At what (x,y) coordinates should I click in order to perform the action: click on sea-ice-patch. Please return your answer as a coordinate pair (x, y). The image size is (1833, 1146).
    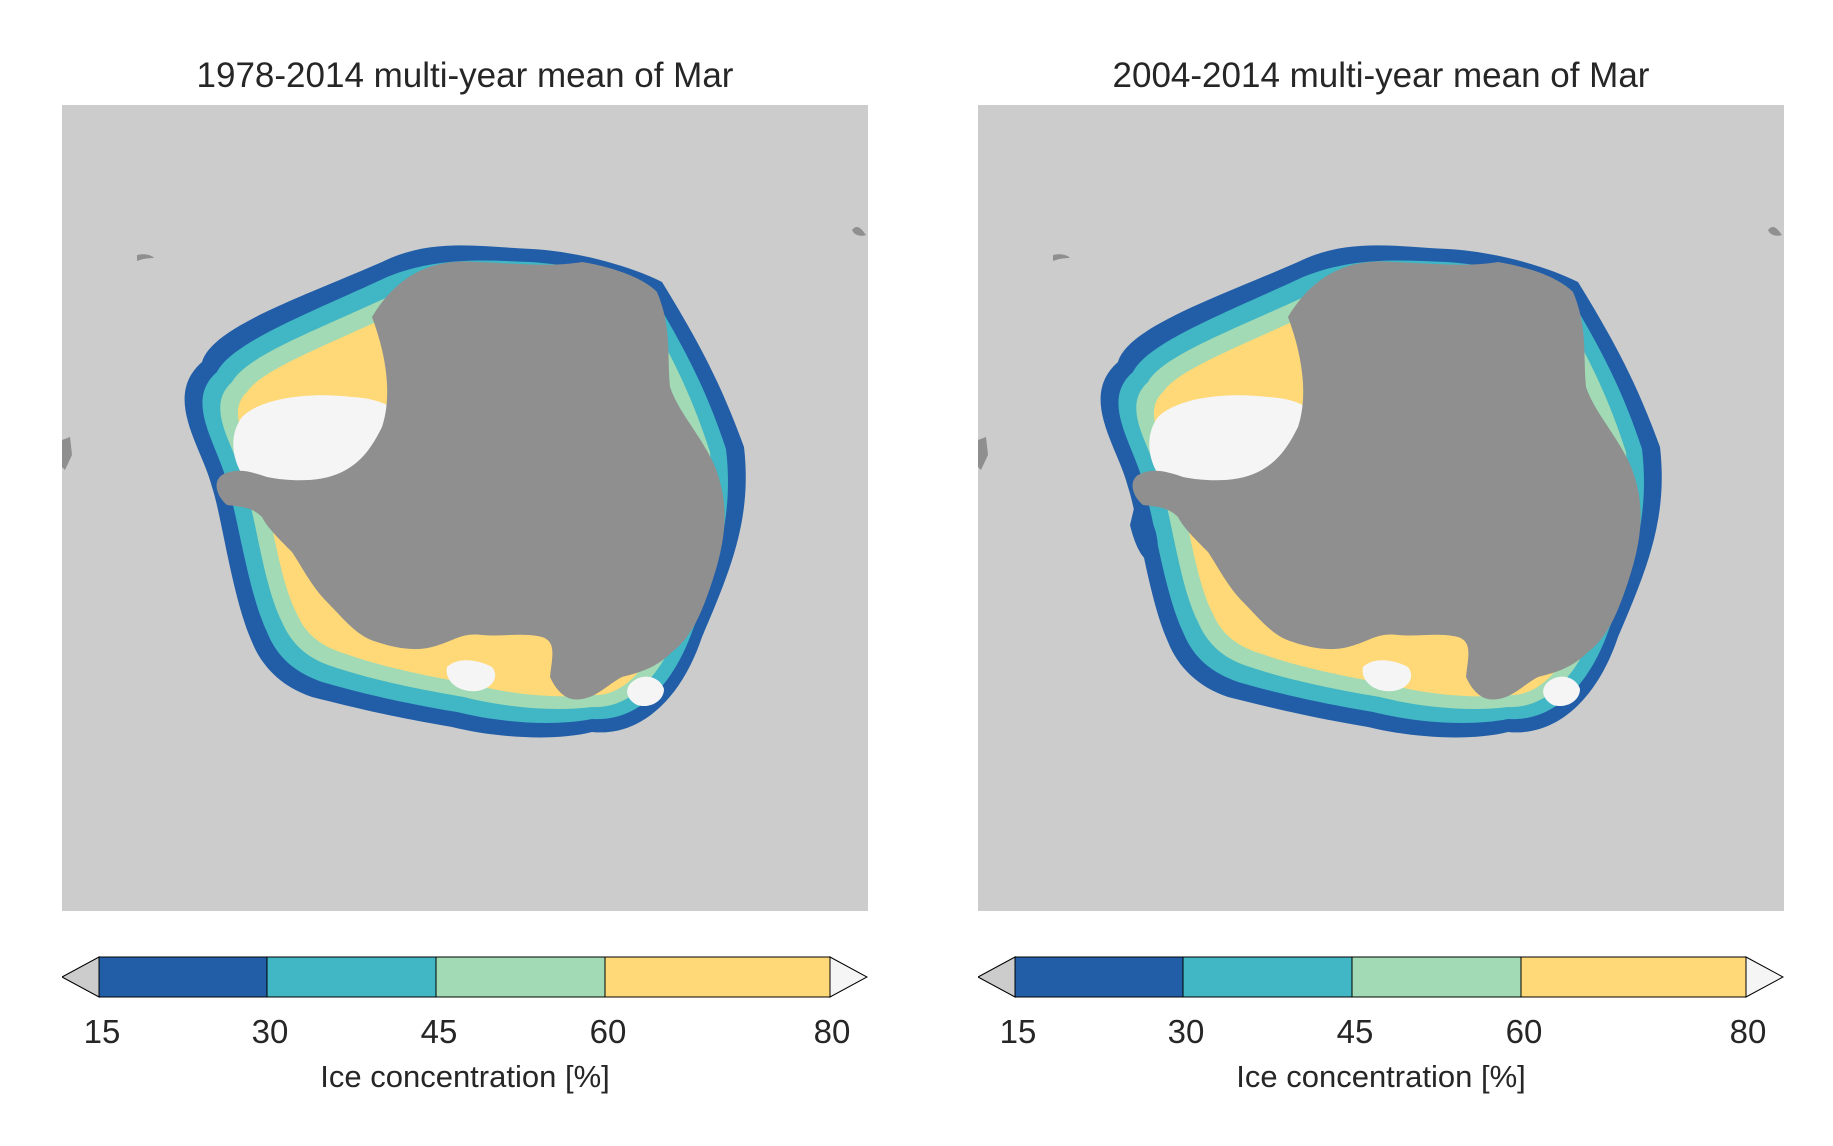
    Looking at the image, I should click on (1144, 531).